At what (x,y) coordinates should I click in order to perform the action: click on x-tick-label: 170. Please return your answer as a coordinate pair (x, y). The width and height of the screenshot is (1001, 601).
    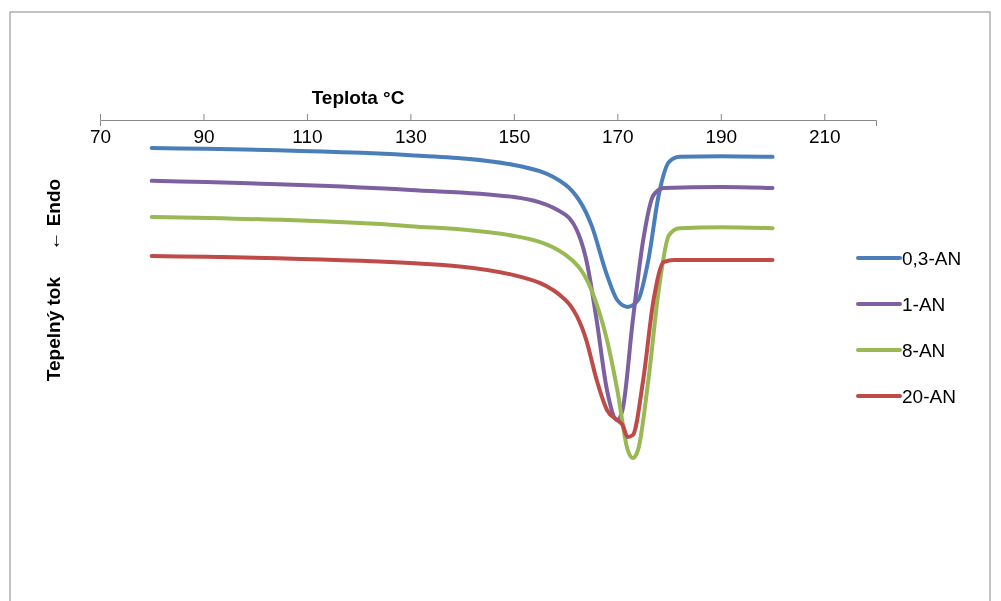
    Looking at the image, I should click on (617, 137).